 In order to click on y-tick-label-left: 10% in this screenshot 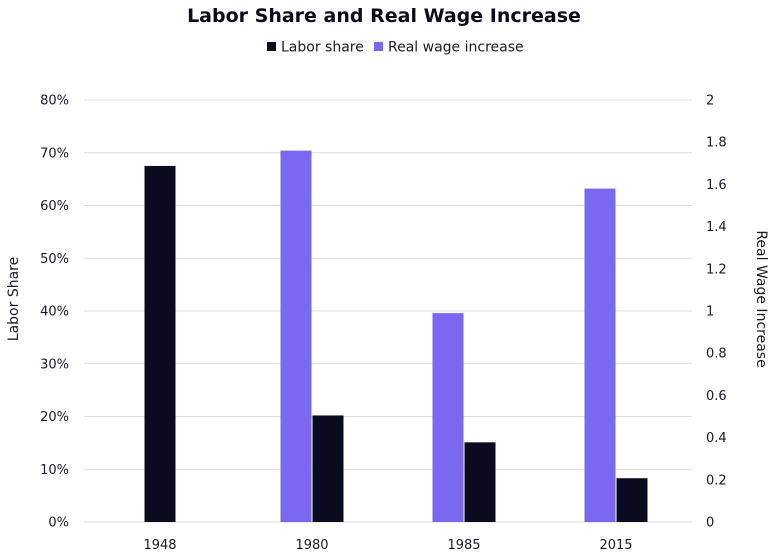, I will do `click(54, 470)`.